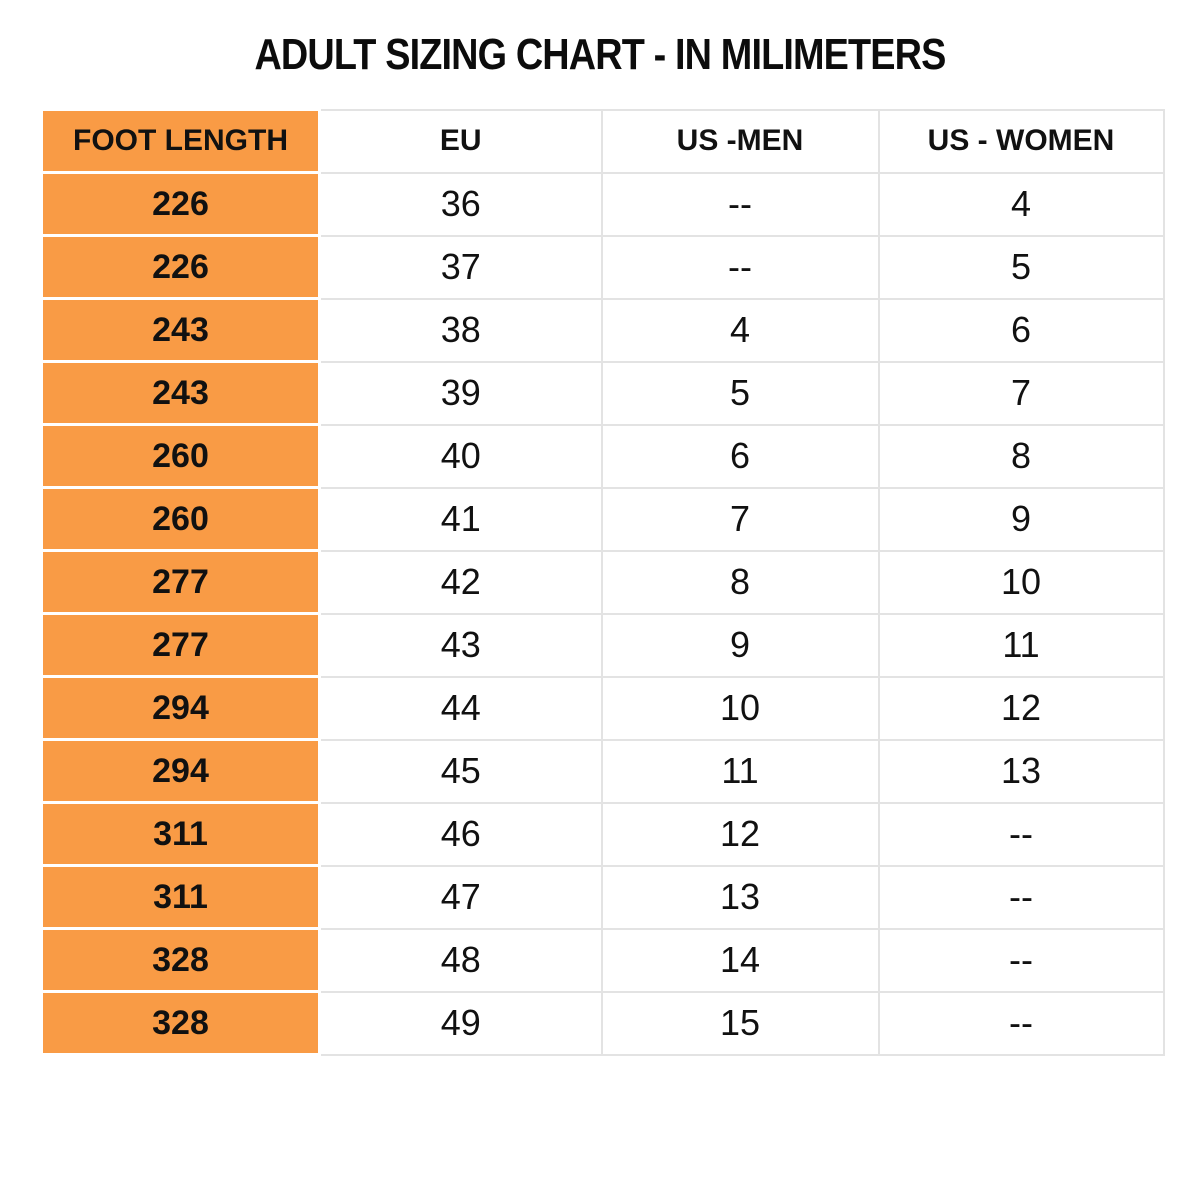 The width and height of the screenshot is (1200, 1197). What do you see at coordinates (460, 897) in the screenshot?
I see `size-value-cell: 47` at bounding box center [460, 897].